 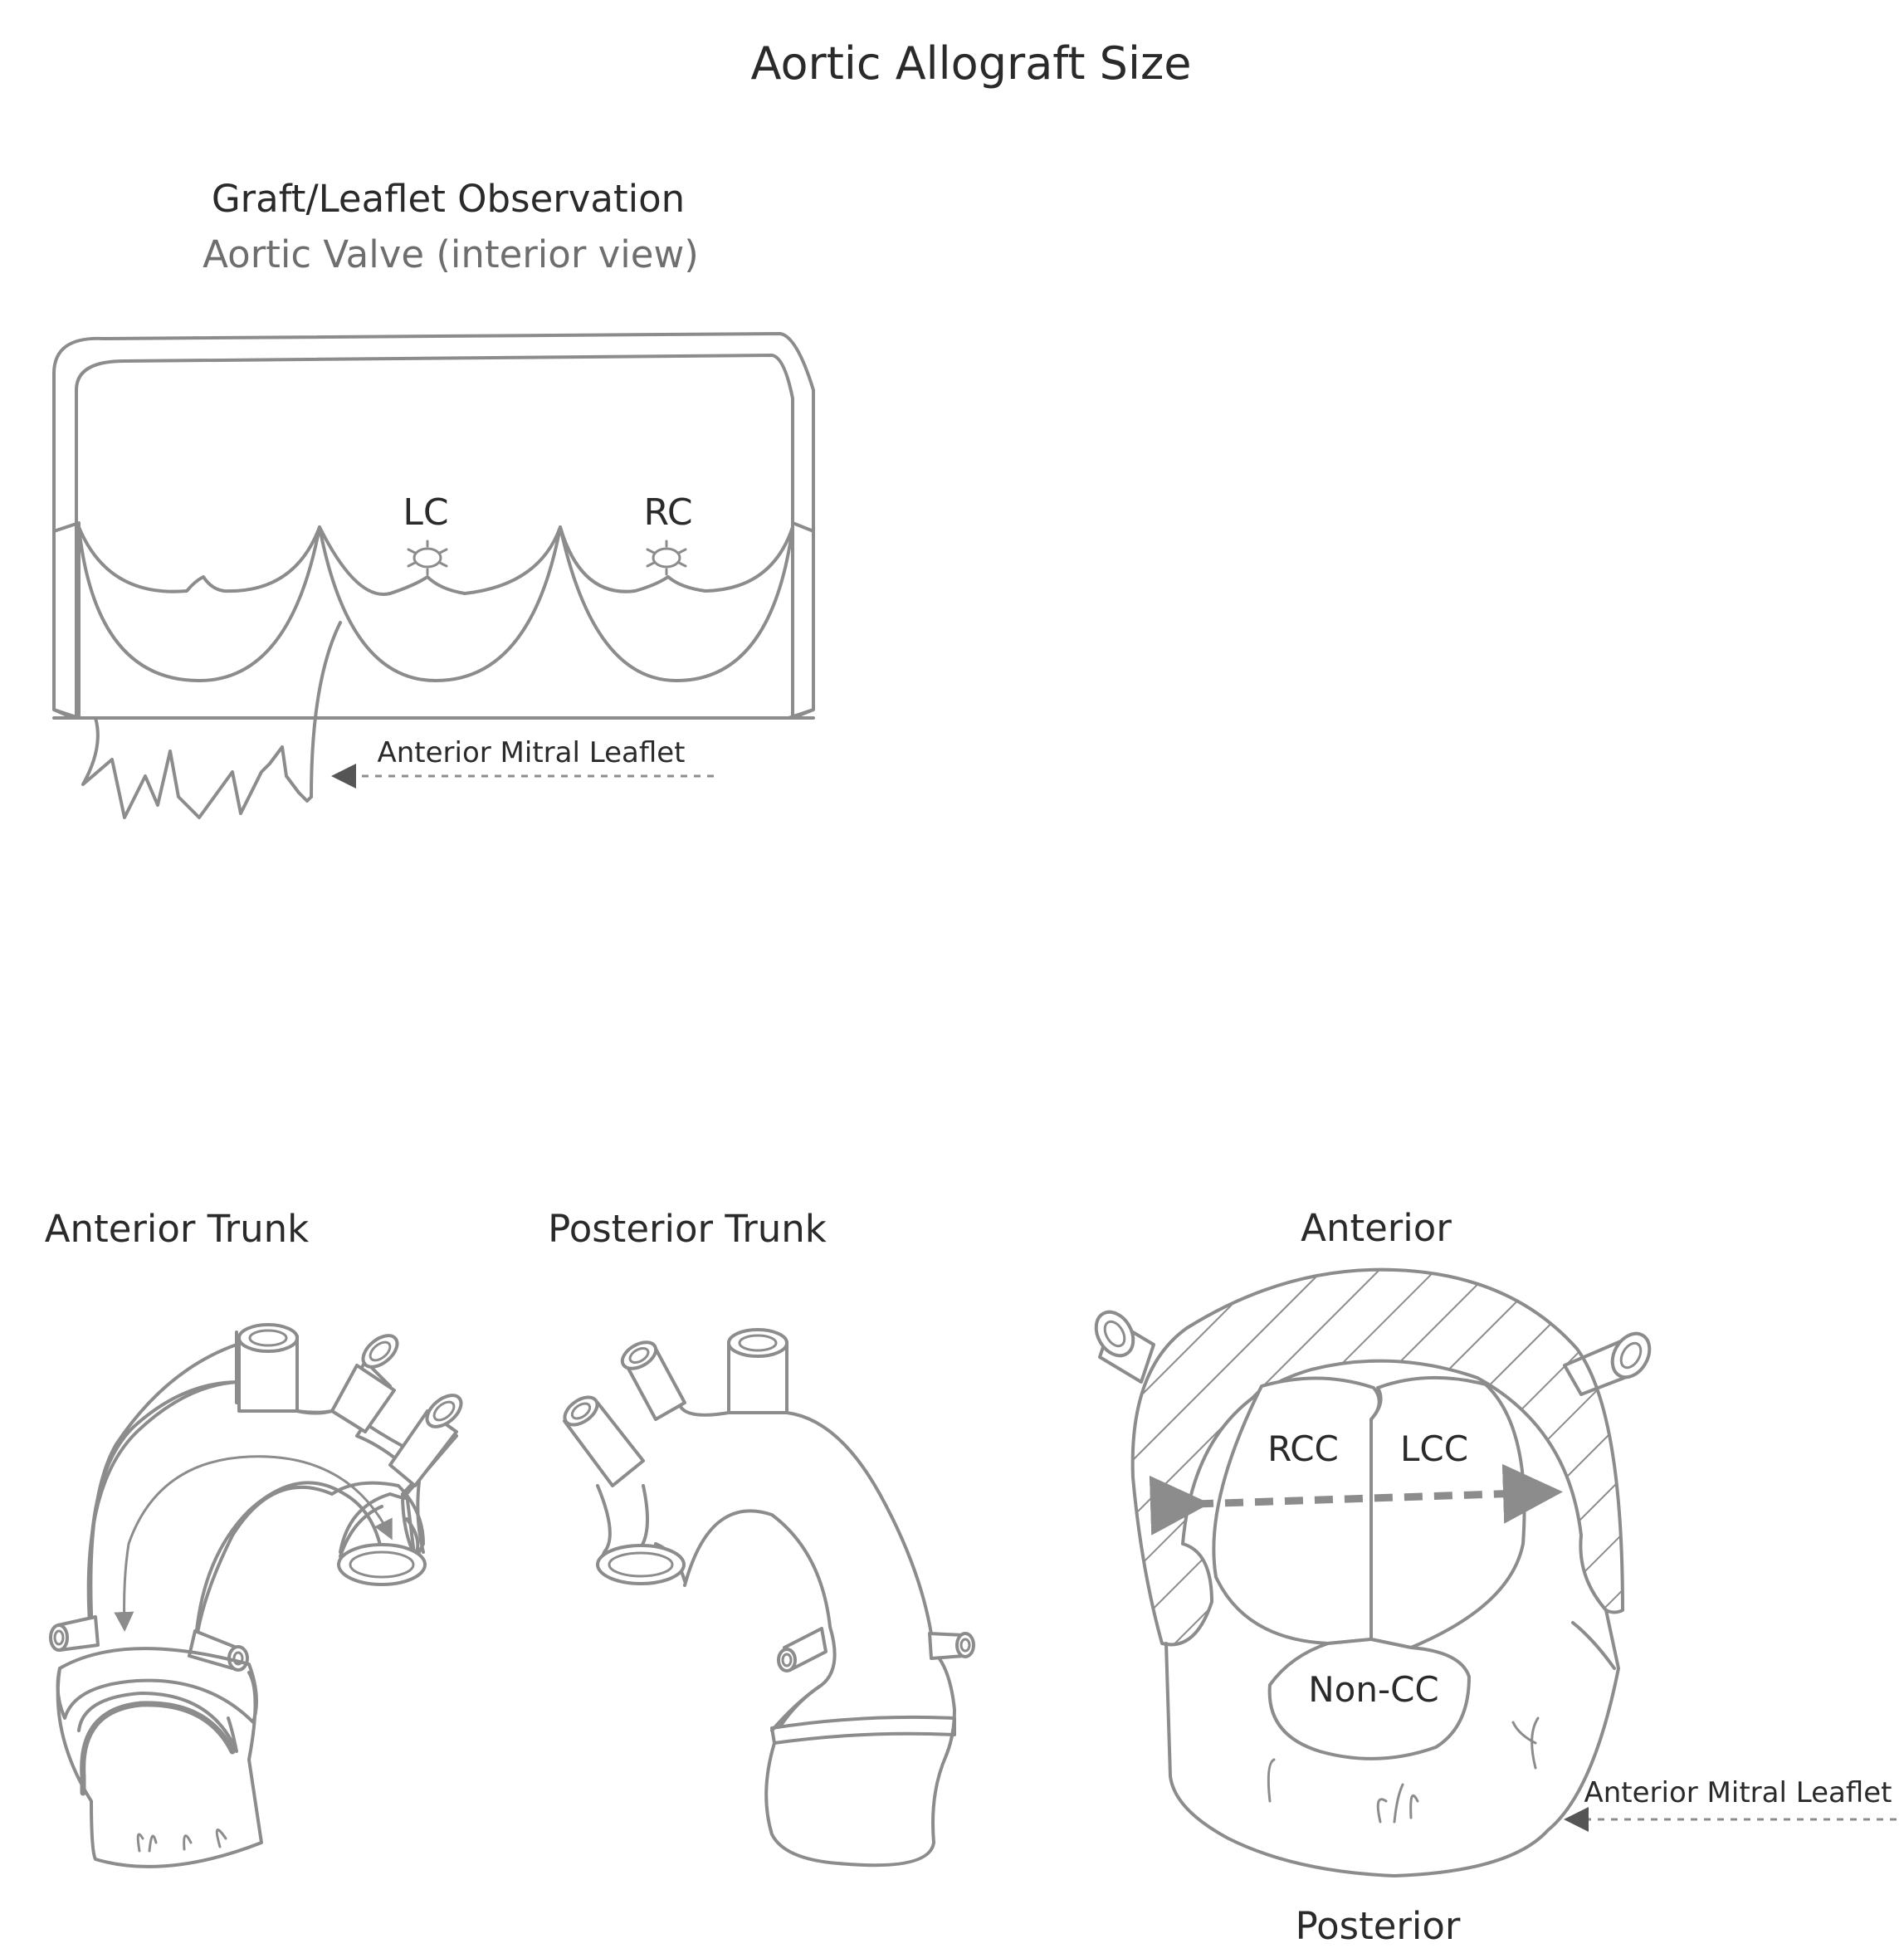 What do you see at coordinates (268, 1338) in the screenshot?
I see `at-brachiocephalic-opening` at bounding box center [268, 1338].